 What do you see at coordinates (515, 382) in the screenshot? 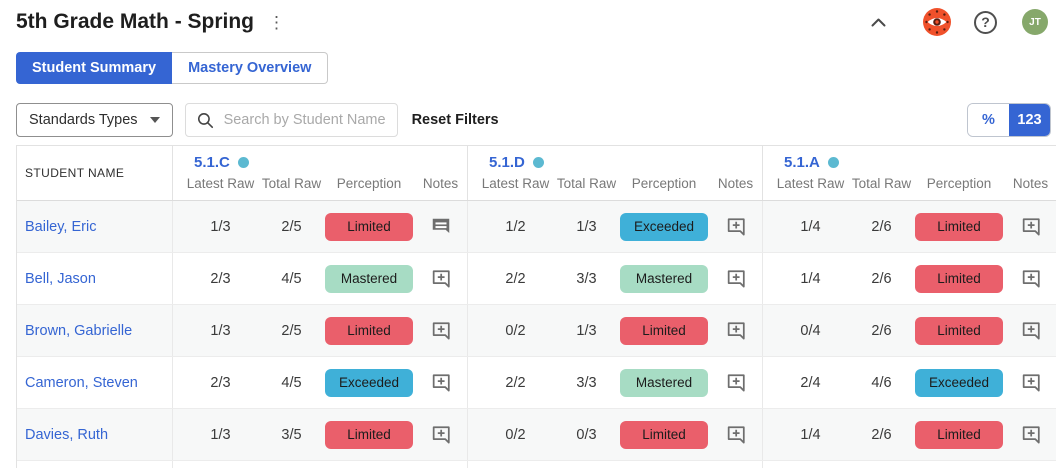
I see `latest-raw-value: 2/2` at bounding box center [515, 382].